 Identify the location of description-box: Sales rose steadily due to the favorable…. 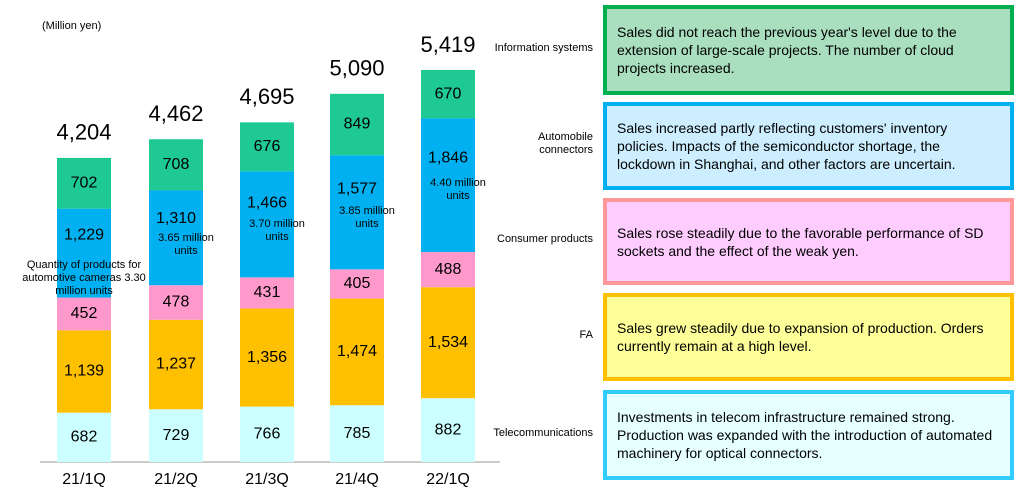
(808, 241).